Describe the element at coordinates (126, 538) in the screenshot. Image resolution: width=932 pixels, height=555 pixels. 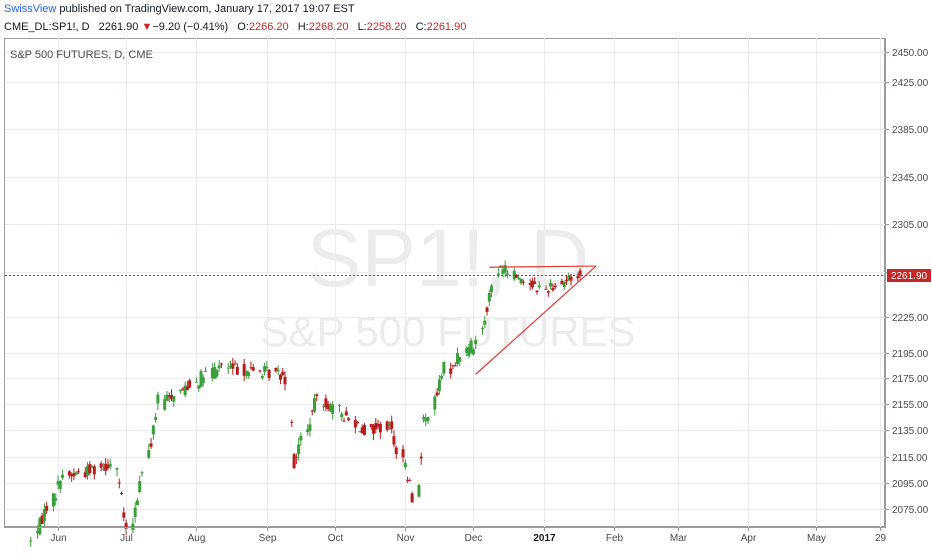
I see `x-tick-label: Jul` at that location.